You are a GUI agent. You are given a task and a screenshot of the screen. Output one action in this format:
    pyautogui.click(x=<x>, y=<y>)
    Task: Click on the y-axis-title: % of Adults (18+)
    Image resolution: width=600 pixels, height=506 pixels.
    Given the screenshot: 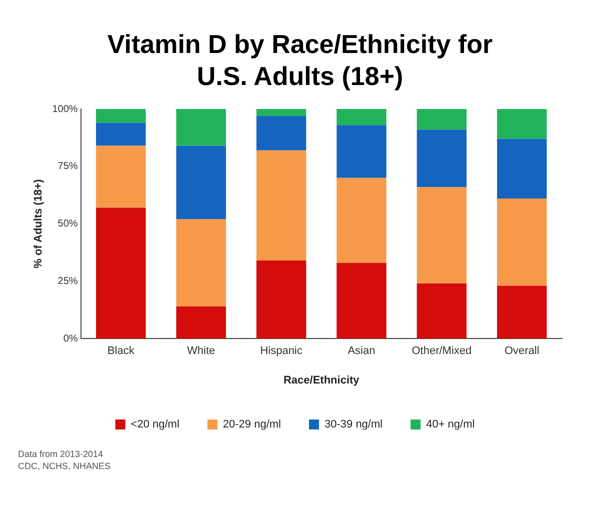 What is the action you would take?
    pyautogui.click(x=38, y=223)
    